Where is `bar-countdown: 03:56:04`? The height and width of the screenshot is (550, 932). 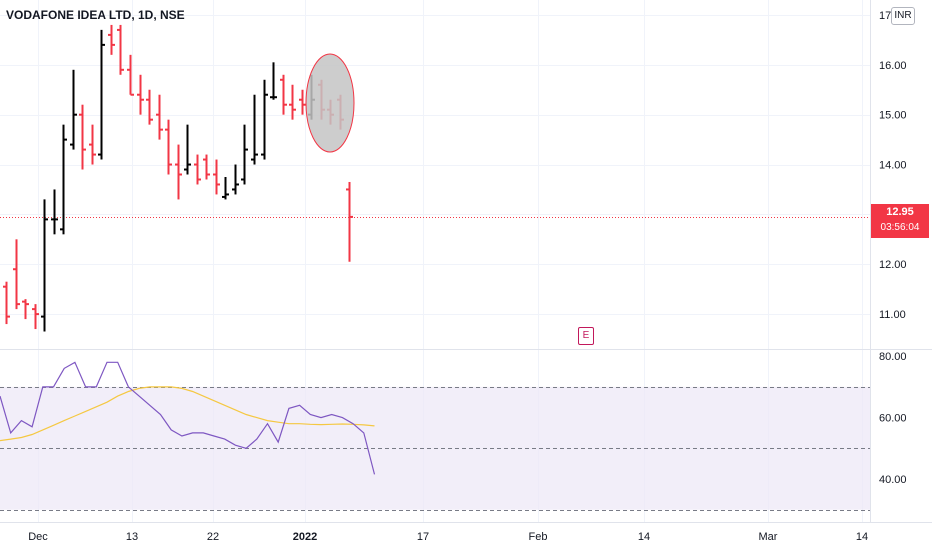
bar-countdown: 03:56:04 is located at coordinates (900, 227).